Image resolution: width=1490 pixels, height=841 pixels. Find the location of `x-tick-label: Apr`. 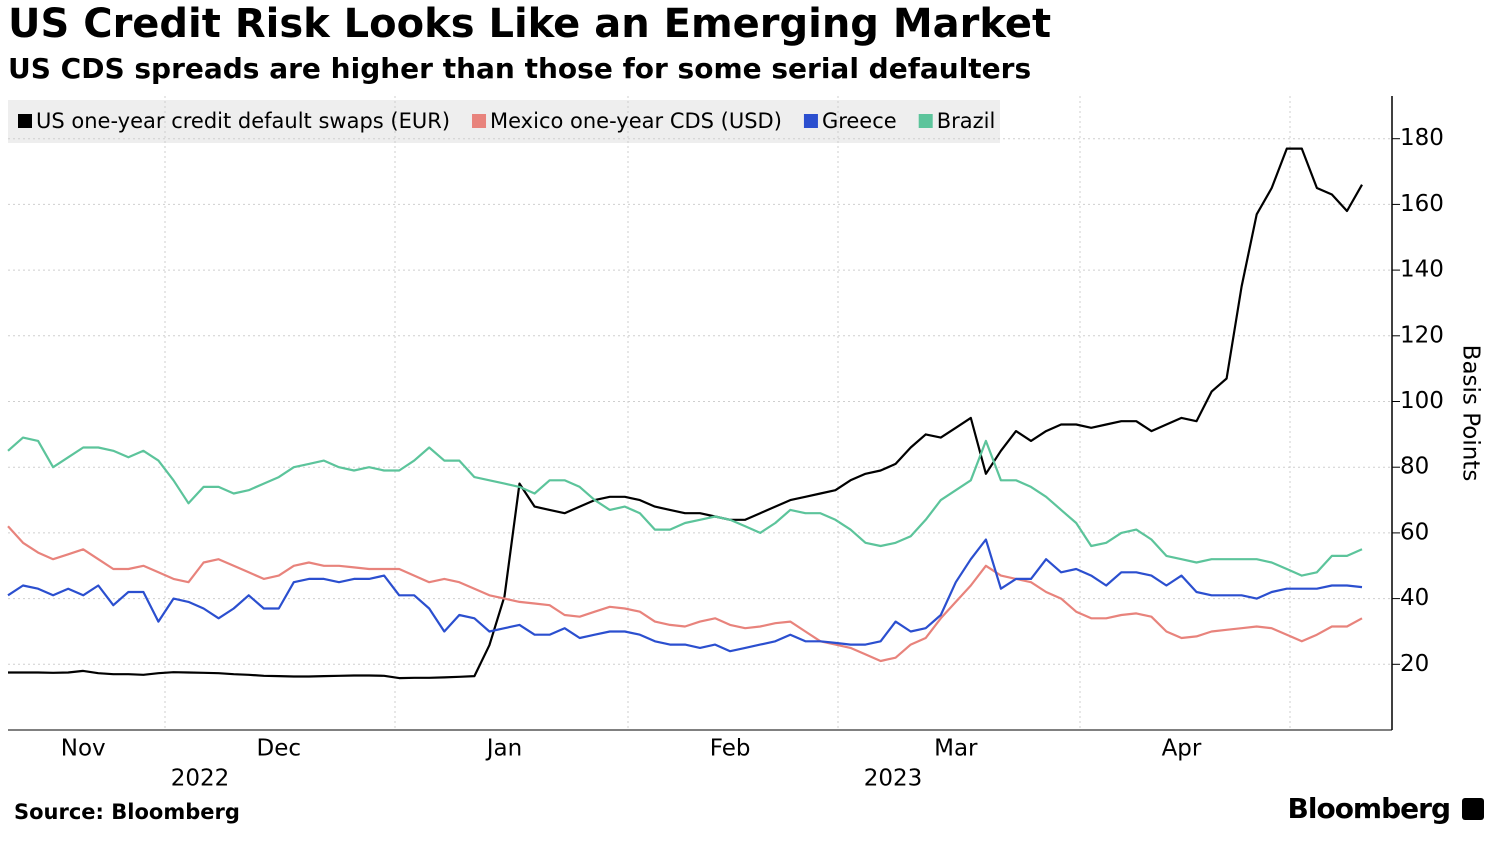

x-tick-label: Apr is located at coordinates (1182, 749).